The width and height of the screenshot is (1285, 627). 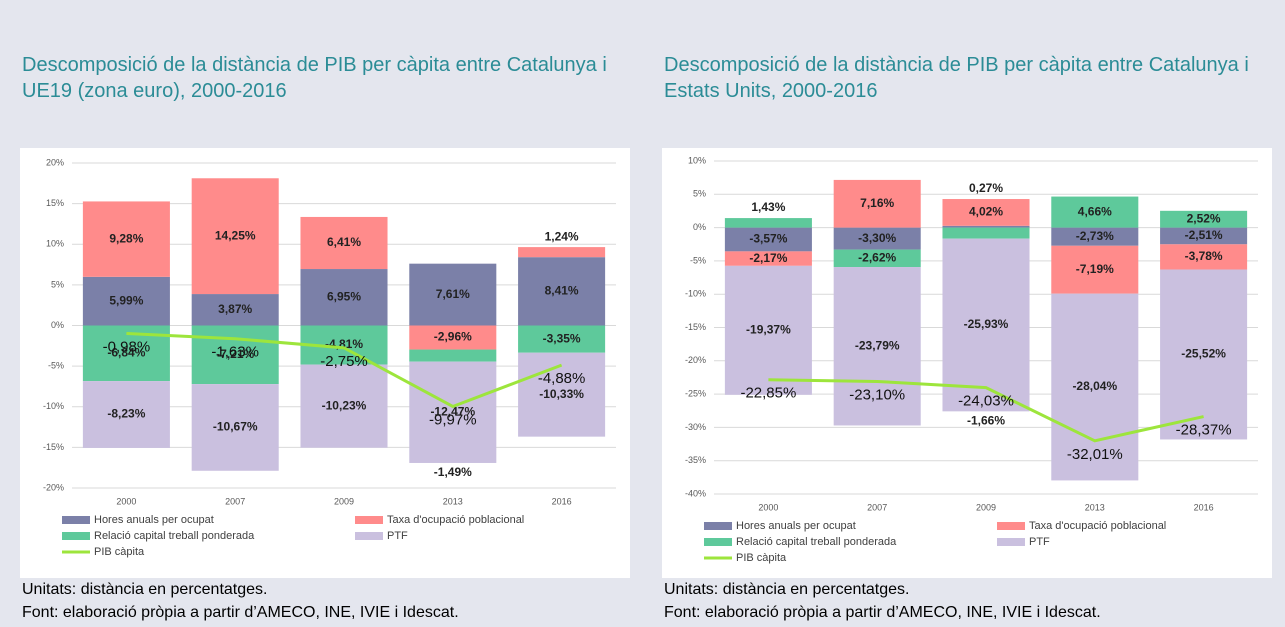 I want to click on units-note: Unitats: distància en percentatges., so click(x=145, y=589).